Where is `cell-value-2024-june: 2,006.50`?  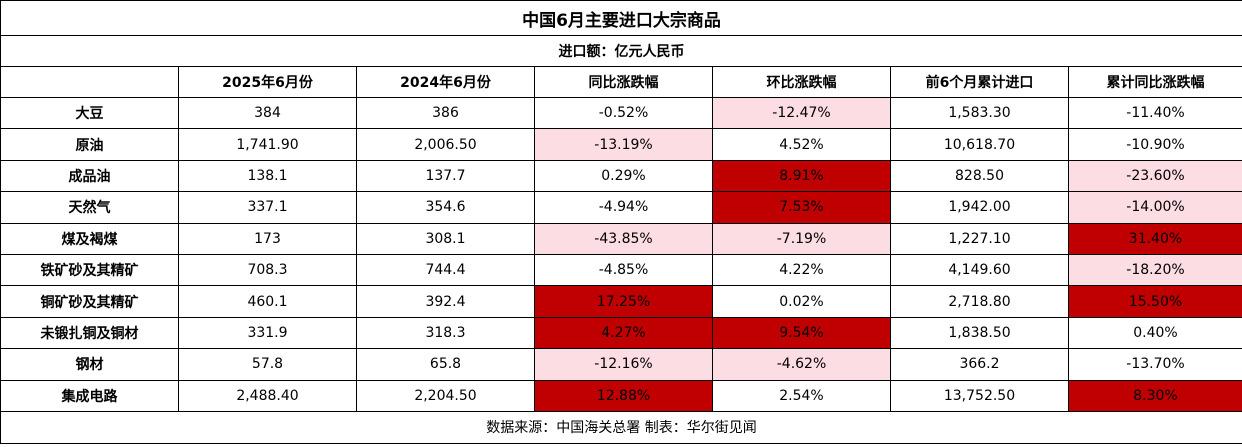 cell-value-2024-june: 2,006.50 is located at coordinates (445, 144).